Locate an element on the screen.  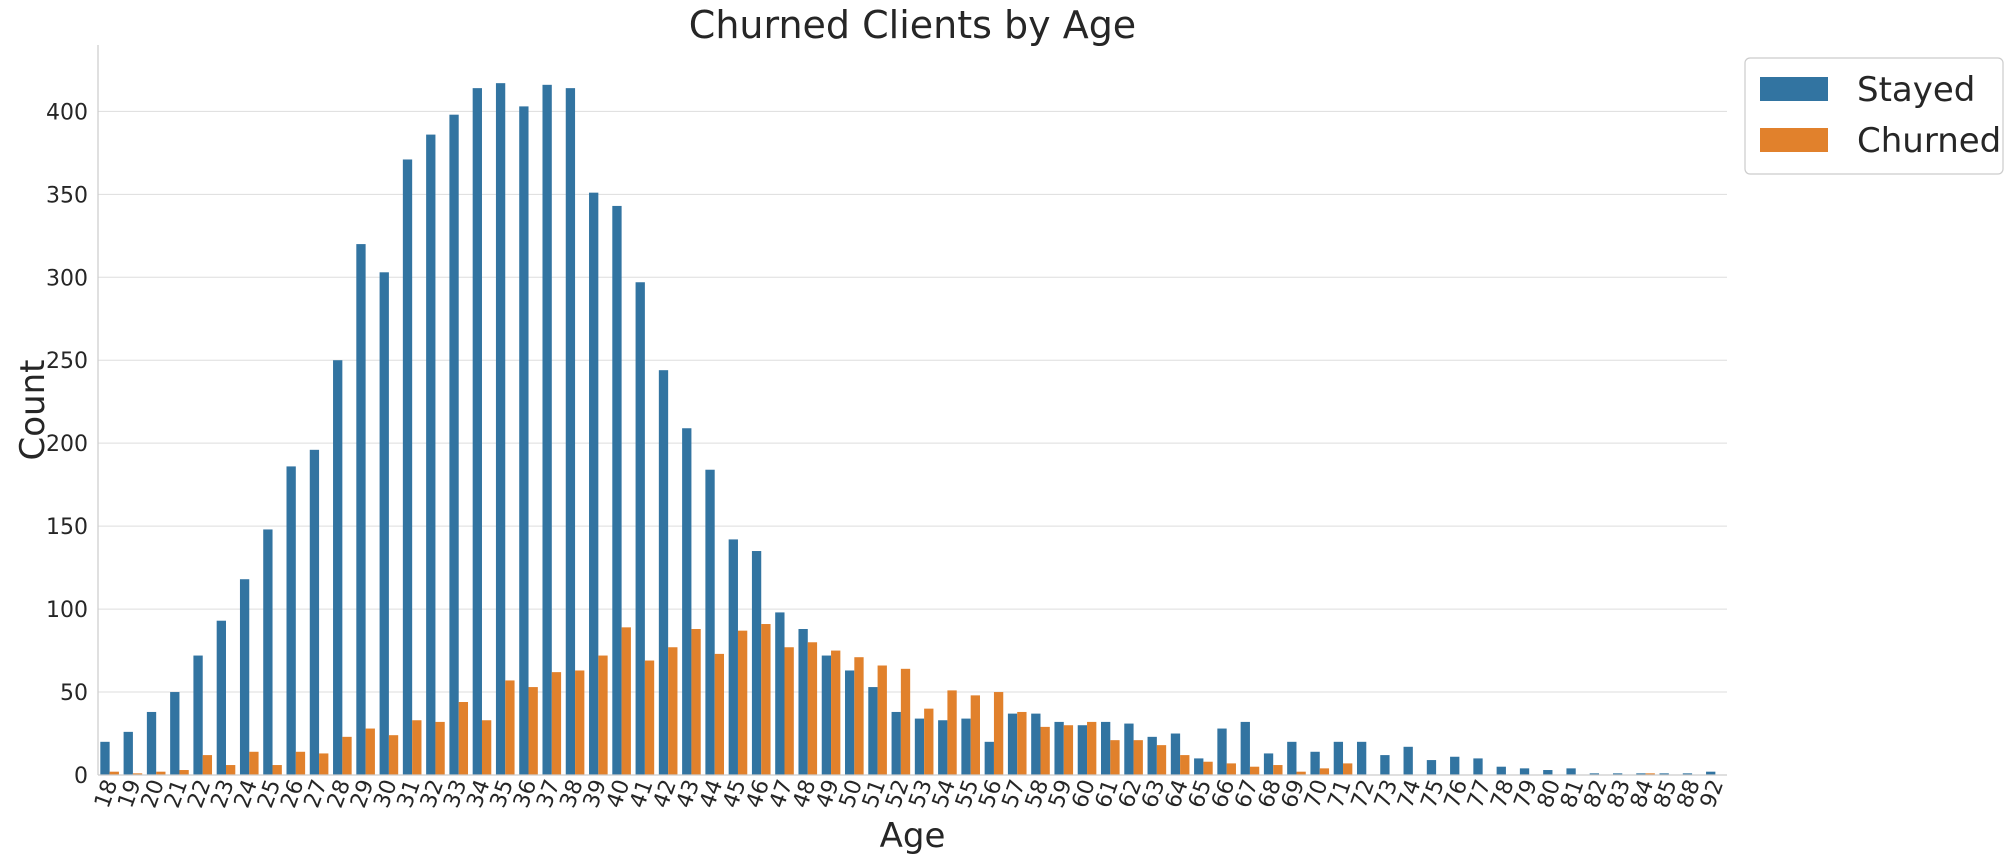
y-tick-label: 50 is located at coordinates (74, 693).